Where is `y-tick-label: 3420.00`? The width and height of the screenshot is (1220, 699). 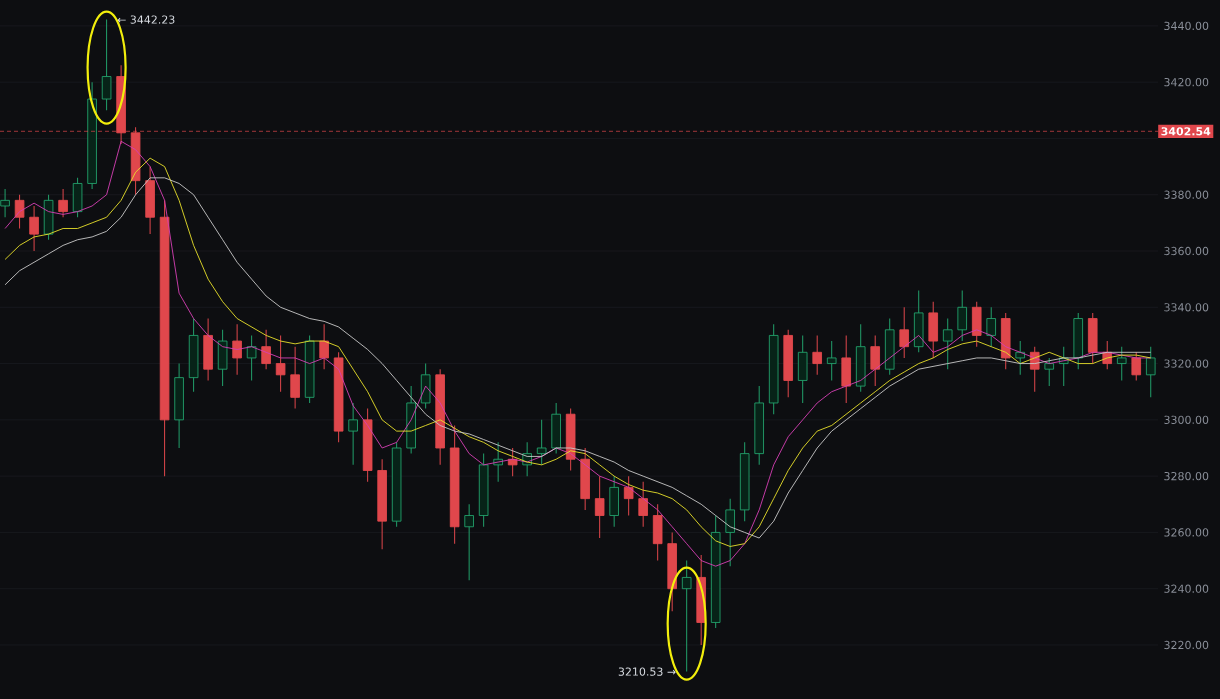 y-tick-label: 3420.00 is located at coordinates (1186, 82).